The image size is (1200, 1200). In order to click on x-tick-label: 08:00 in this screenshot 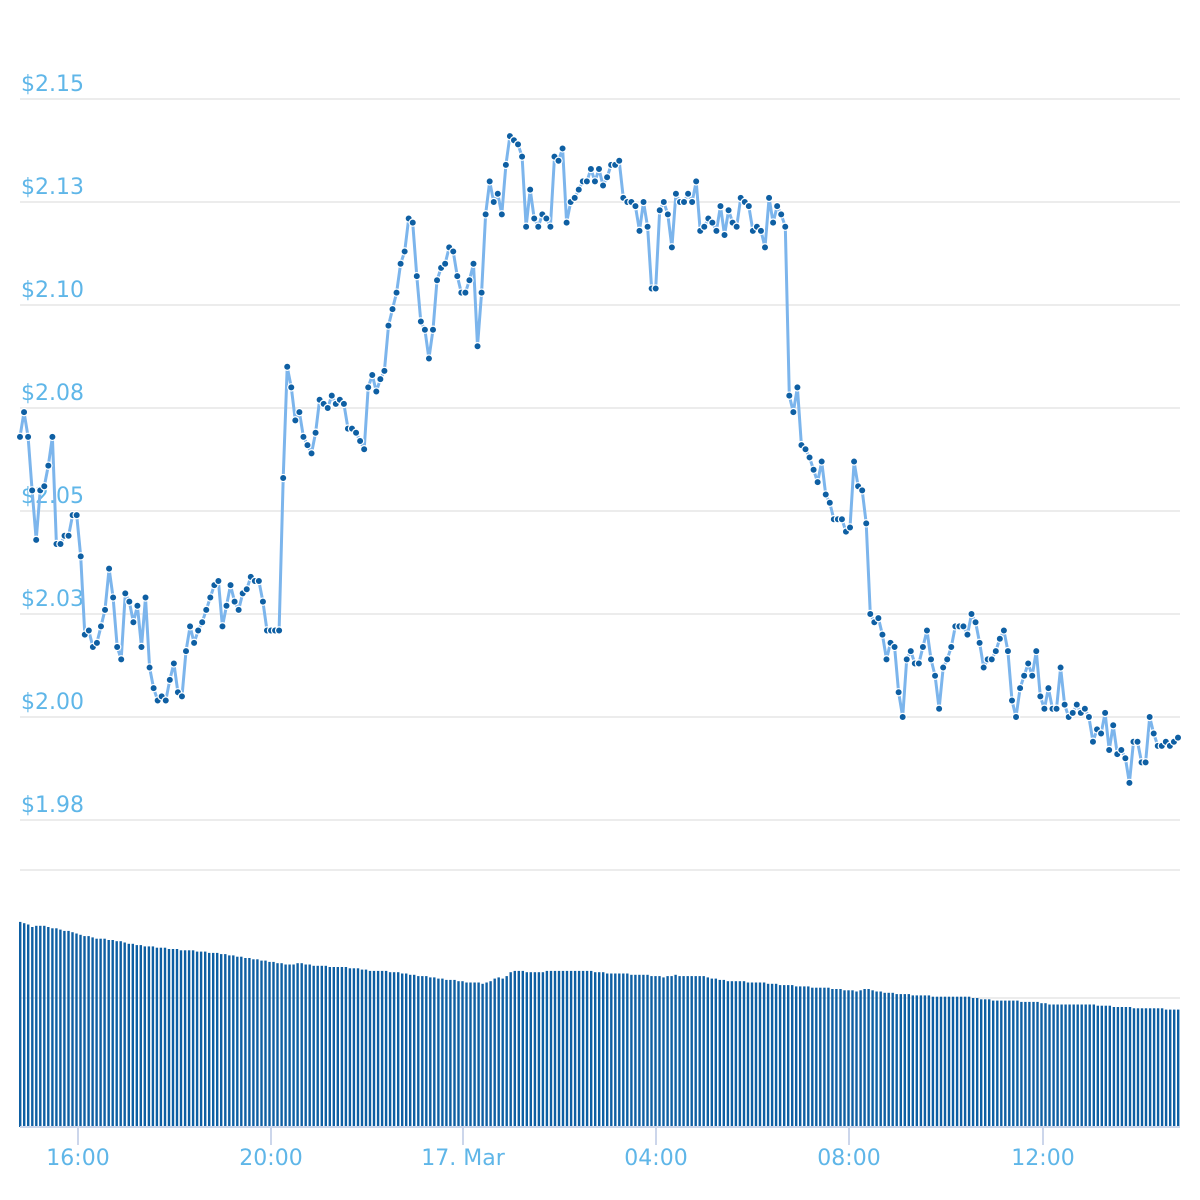, I will do `click(848, 1158)`.